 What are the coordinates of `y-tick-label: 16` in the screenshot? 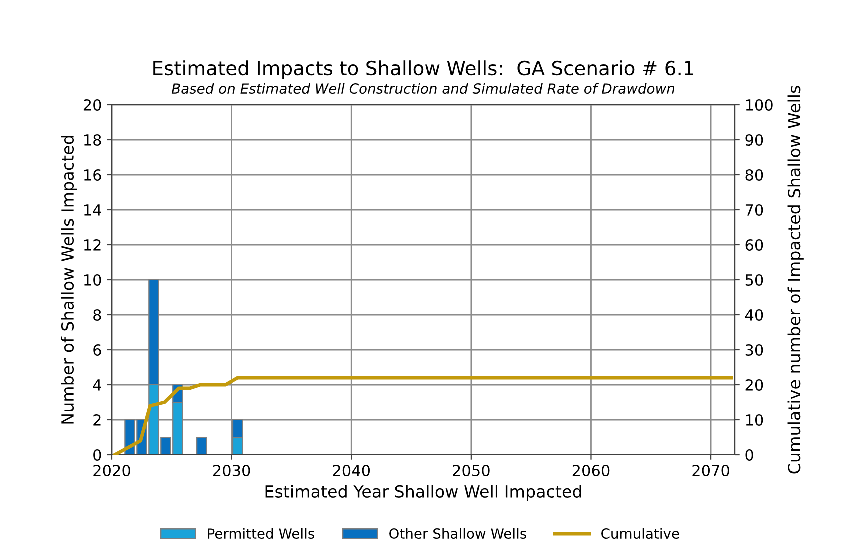 It's located at (93, 175).